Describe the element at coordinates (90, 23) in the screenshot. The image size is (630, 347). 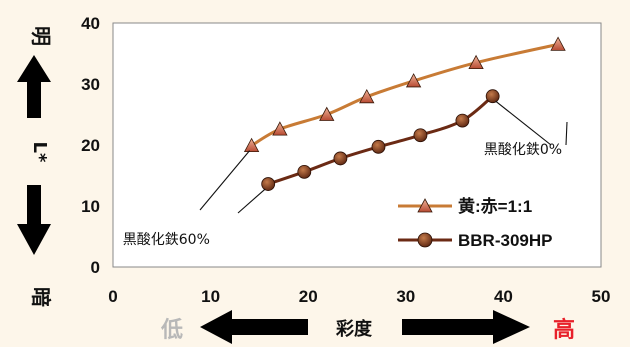
I see `y-tick-label: 40` at that location.